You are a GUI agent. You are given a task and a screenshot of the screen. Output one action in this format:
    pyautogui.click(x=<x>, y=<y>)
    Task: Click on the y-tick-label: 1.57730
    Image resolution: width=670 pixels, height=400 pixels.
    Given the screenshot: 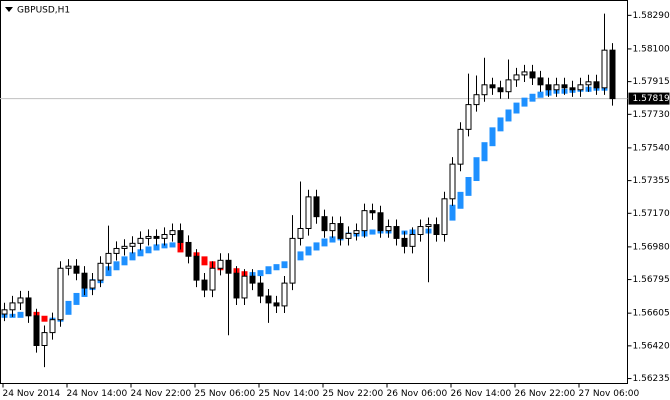 What is the action you would take?
    pyautogui.click(x=651, y=115)
    